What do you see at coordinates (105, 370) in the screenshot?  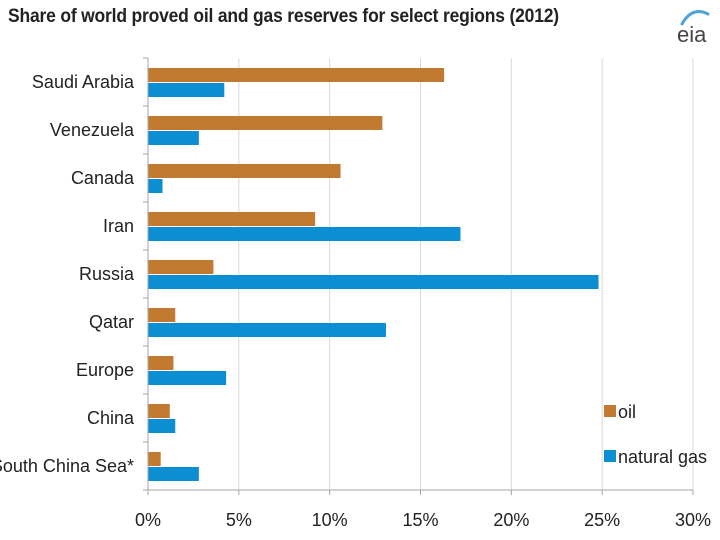 I see `category-label: Europe` at bounding box center [105, 370].